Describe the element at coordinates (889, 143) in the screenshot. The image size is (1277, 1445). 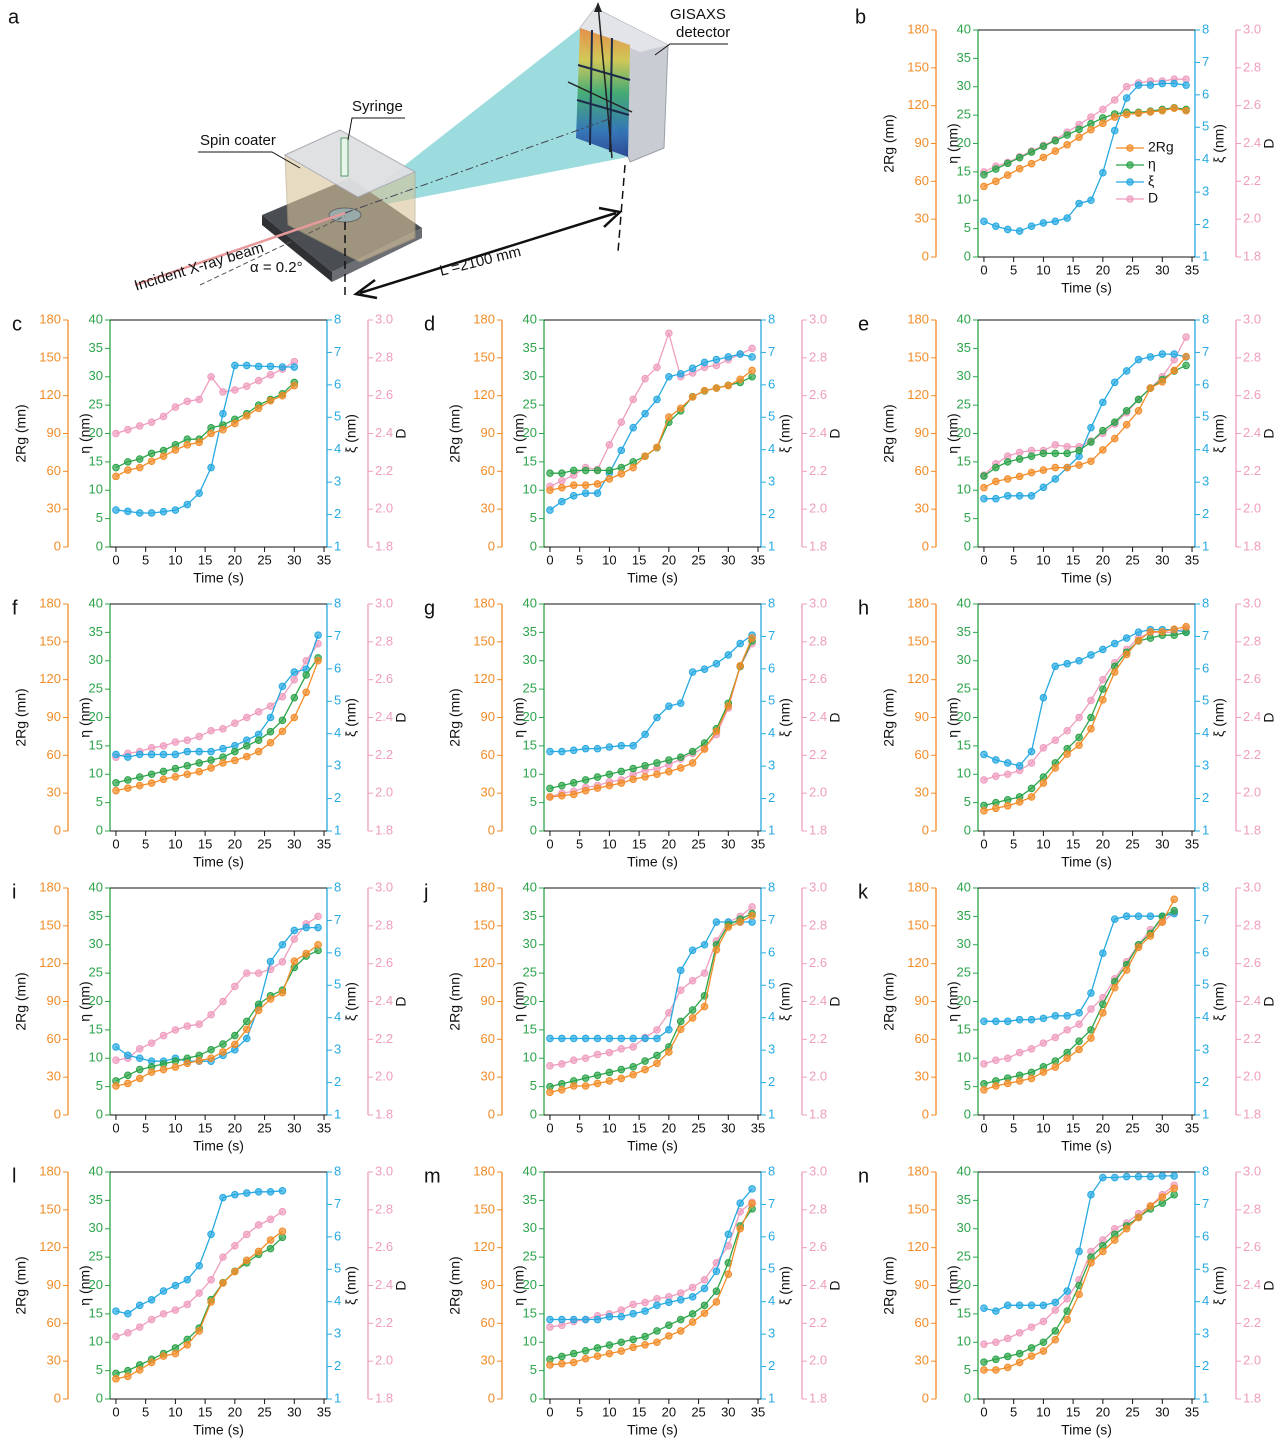
I see `axis-label: 2Rg (mn)` at that location.